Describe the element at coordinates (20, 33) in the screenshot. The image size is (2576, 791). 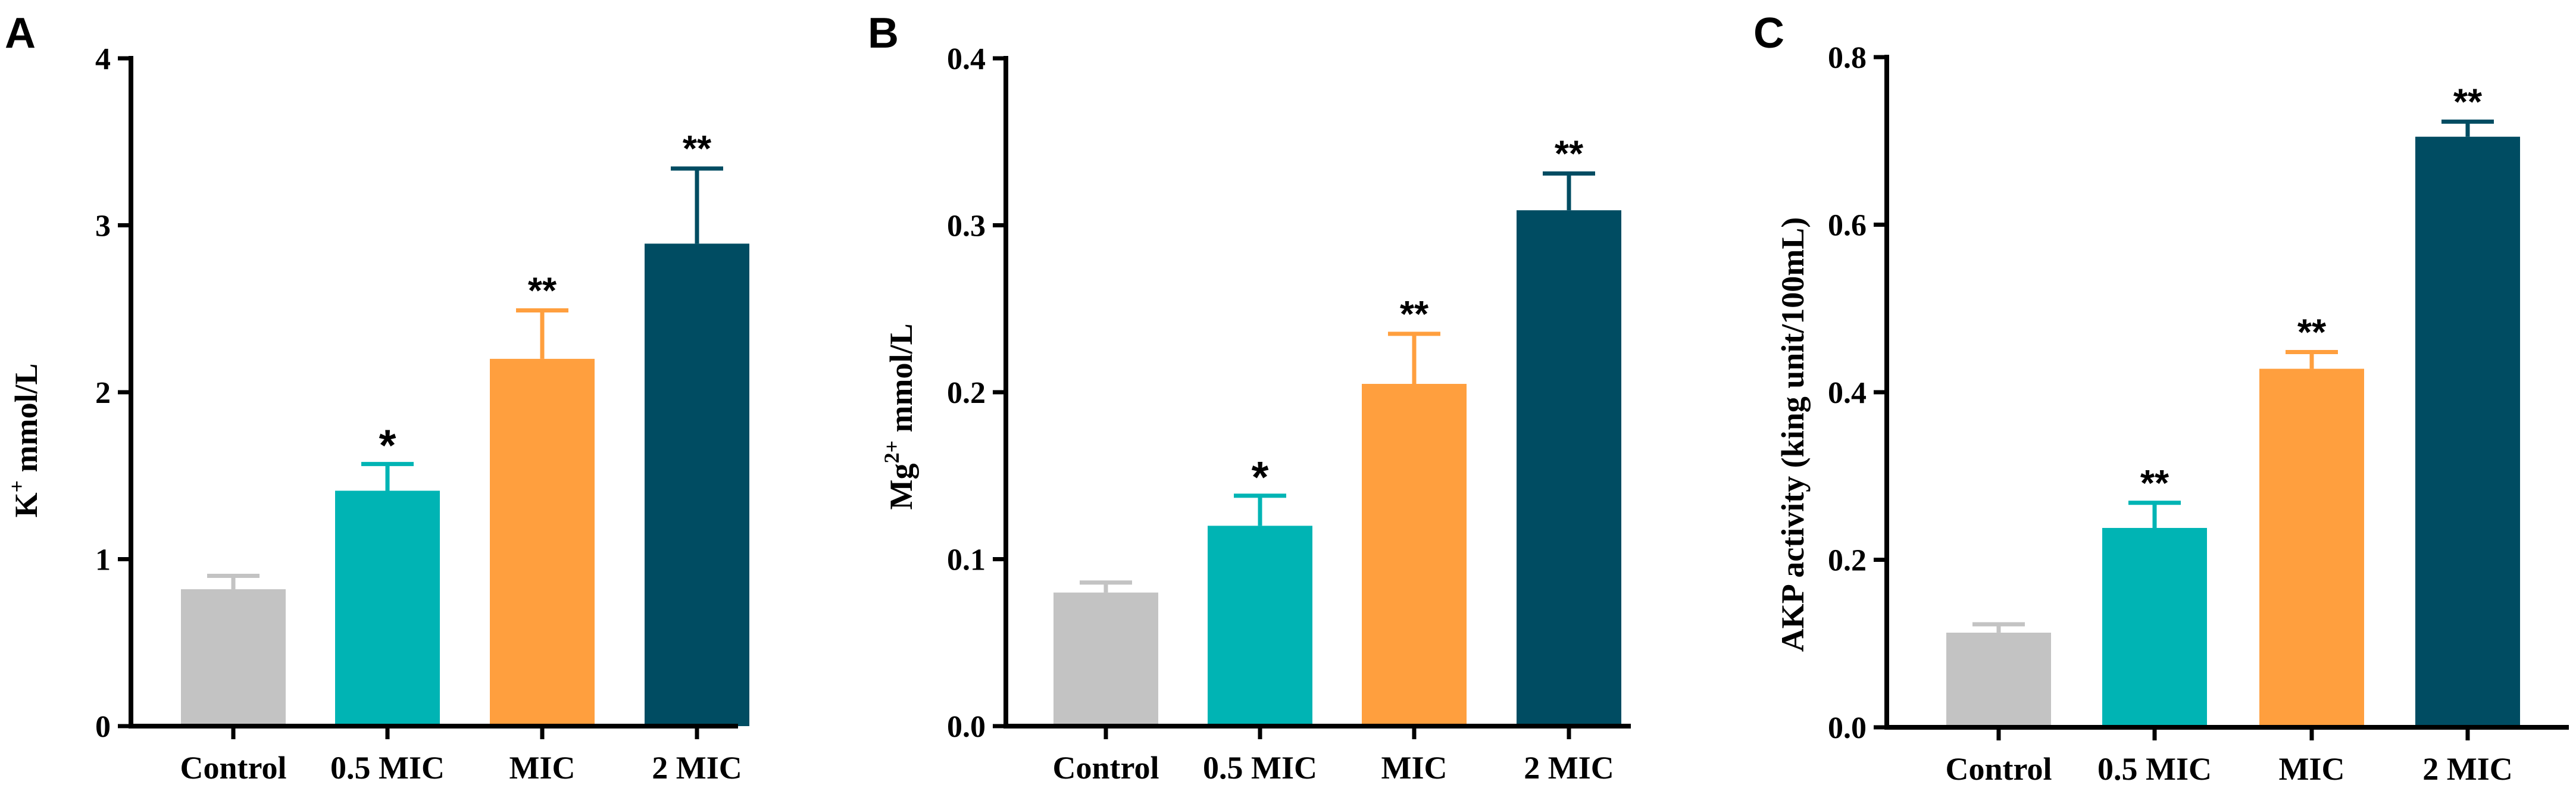
I see `panel-label: A` at that location.